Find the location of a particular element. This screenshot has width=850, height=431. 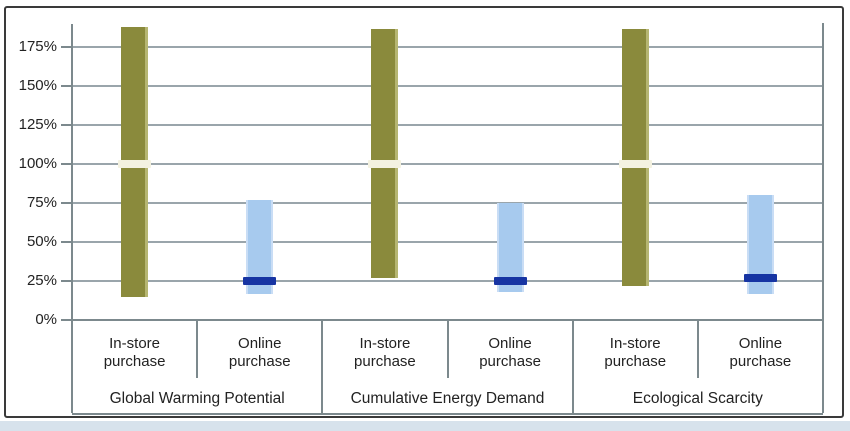

x-axis-category-label: Global Warming Potential is located at coordinates (197, 398).